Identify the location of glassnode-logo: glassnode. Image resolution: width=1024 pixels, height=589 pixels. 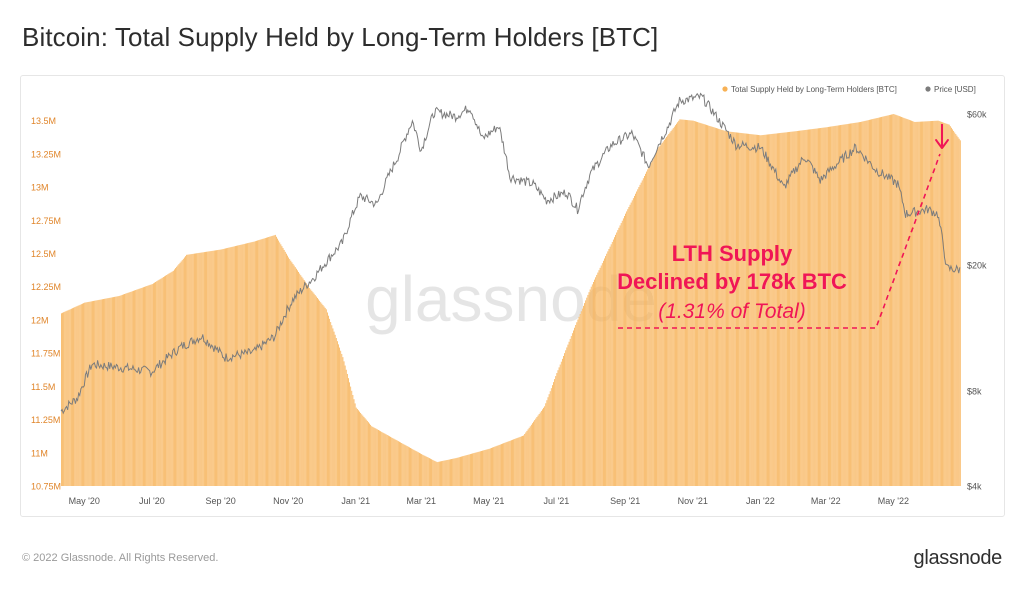
(958, 558).